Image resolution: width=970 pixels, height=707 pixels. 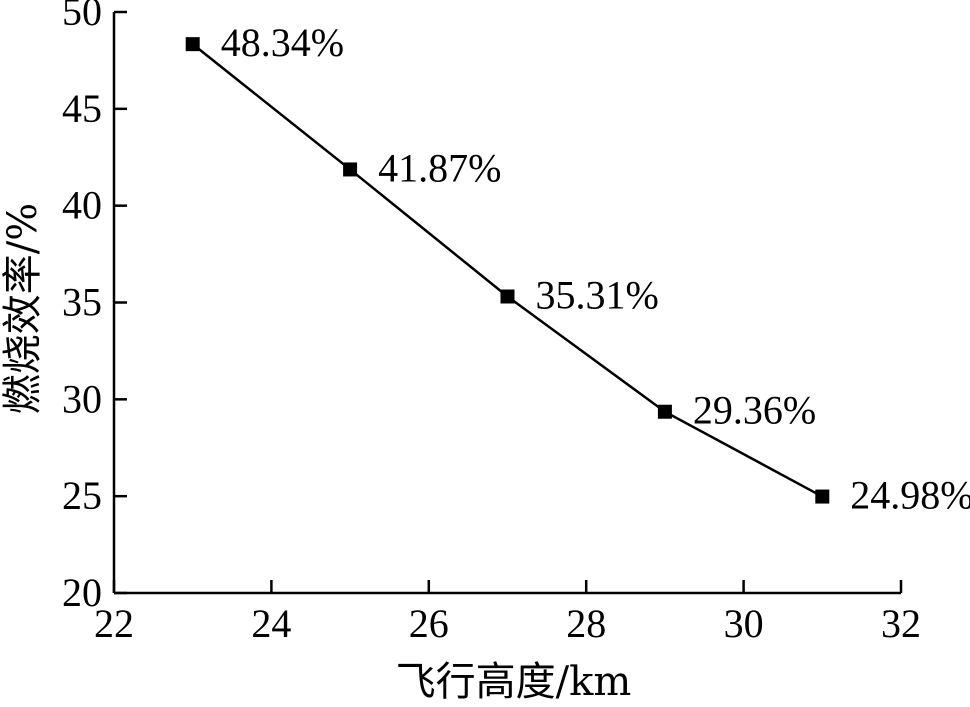 What do you see at coordinates (514, 682) in the screenshot?
I see `x-axis-title: 飞行高度/km` at bounding box center [514, 682].